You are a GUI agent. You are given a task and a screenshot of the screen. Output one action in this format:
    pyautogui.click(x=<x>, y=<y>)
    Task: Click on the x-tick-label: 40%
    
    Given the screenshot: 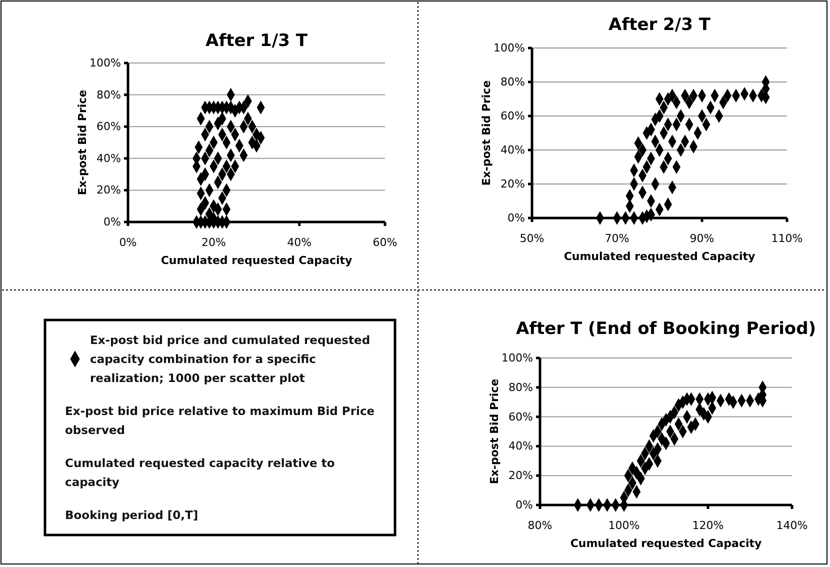 What is the action you would take?
    pyautogui.click(x=299, y=242)
    